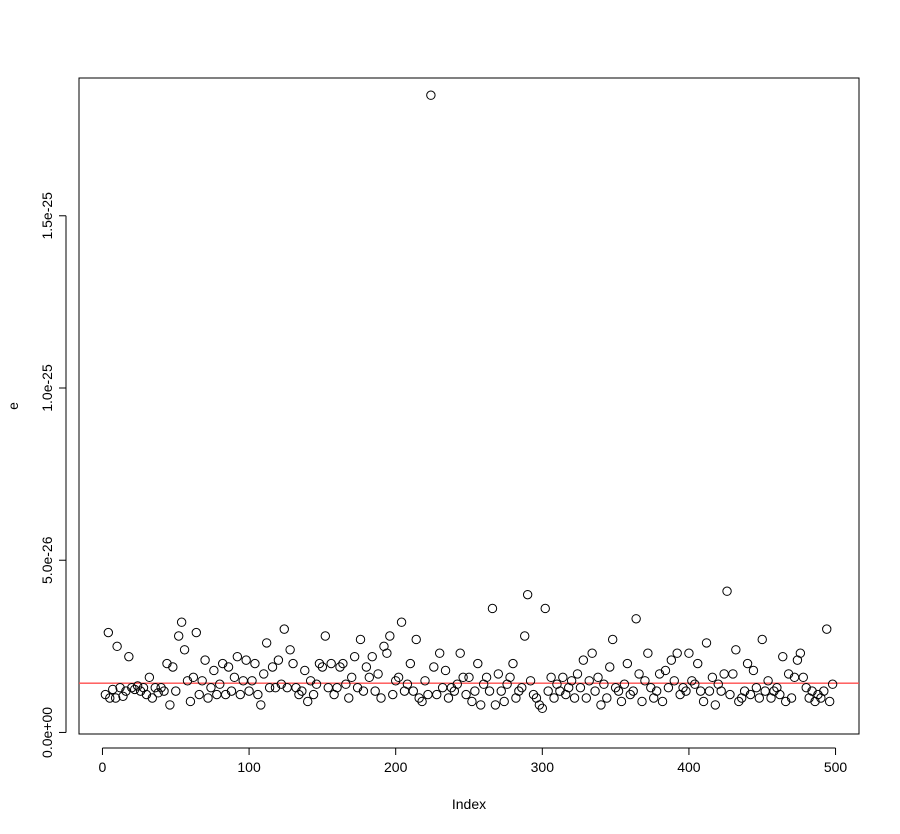  What do you see at coordinates (47, 216) in the screenshot?
I see `y-tick-label: 1.5e-25` at bounding box center [47, 216].